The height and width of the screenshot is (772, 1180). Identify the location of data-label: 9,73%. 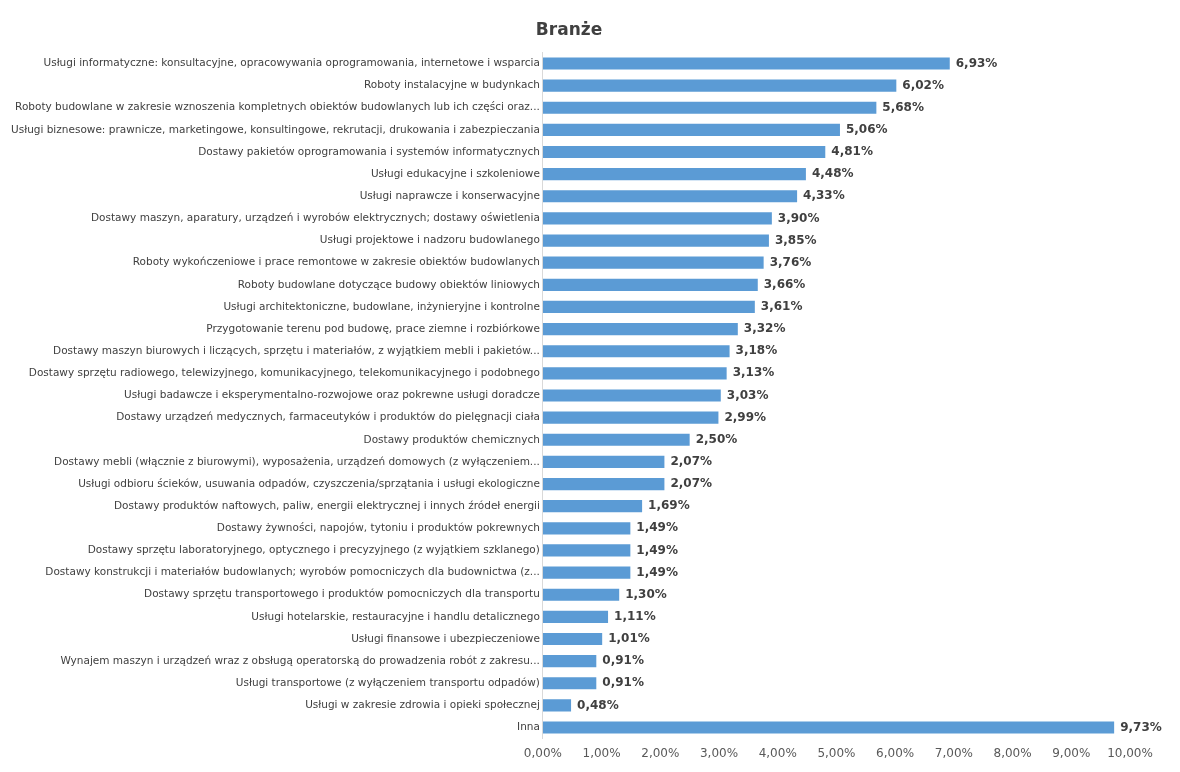
(1141, 726).